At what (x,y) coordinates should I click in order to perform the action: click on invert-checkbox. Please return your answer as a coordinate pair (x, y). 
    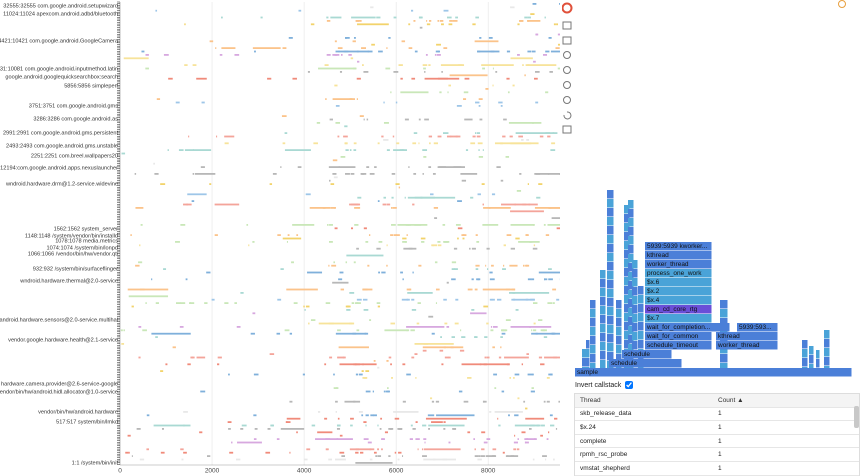
    Looking at the image, I should click on (629, 385).